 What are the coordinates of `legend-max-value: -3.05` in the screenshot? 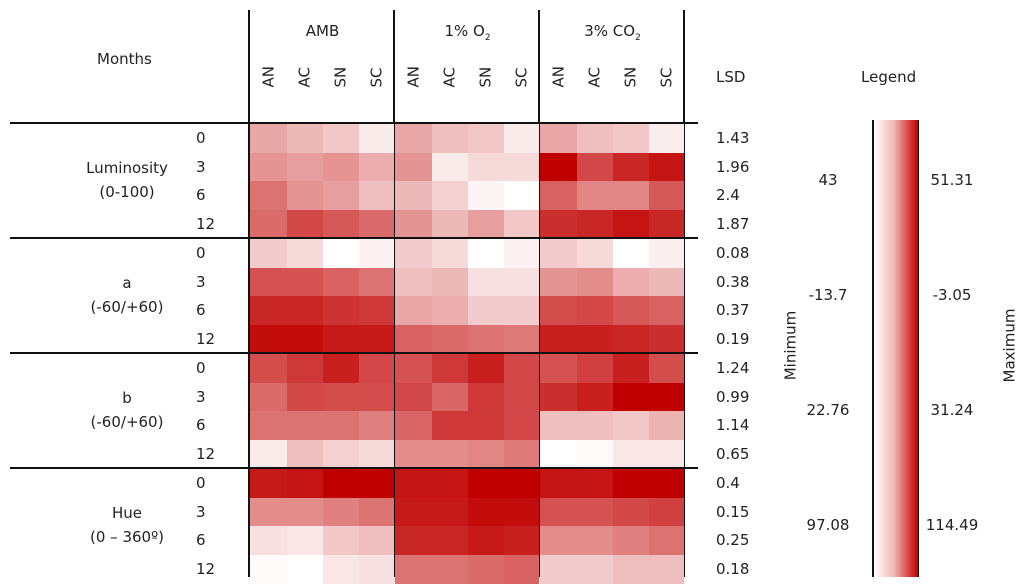 It's located at (952, 295).